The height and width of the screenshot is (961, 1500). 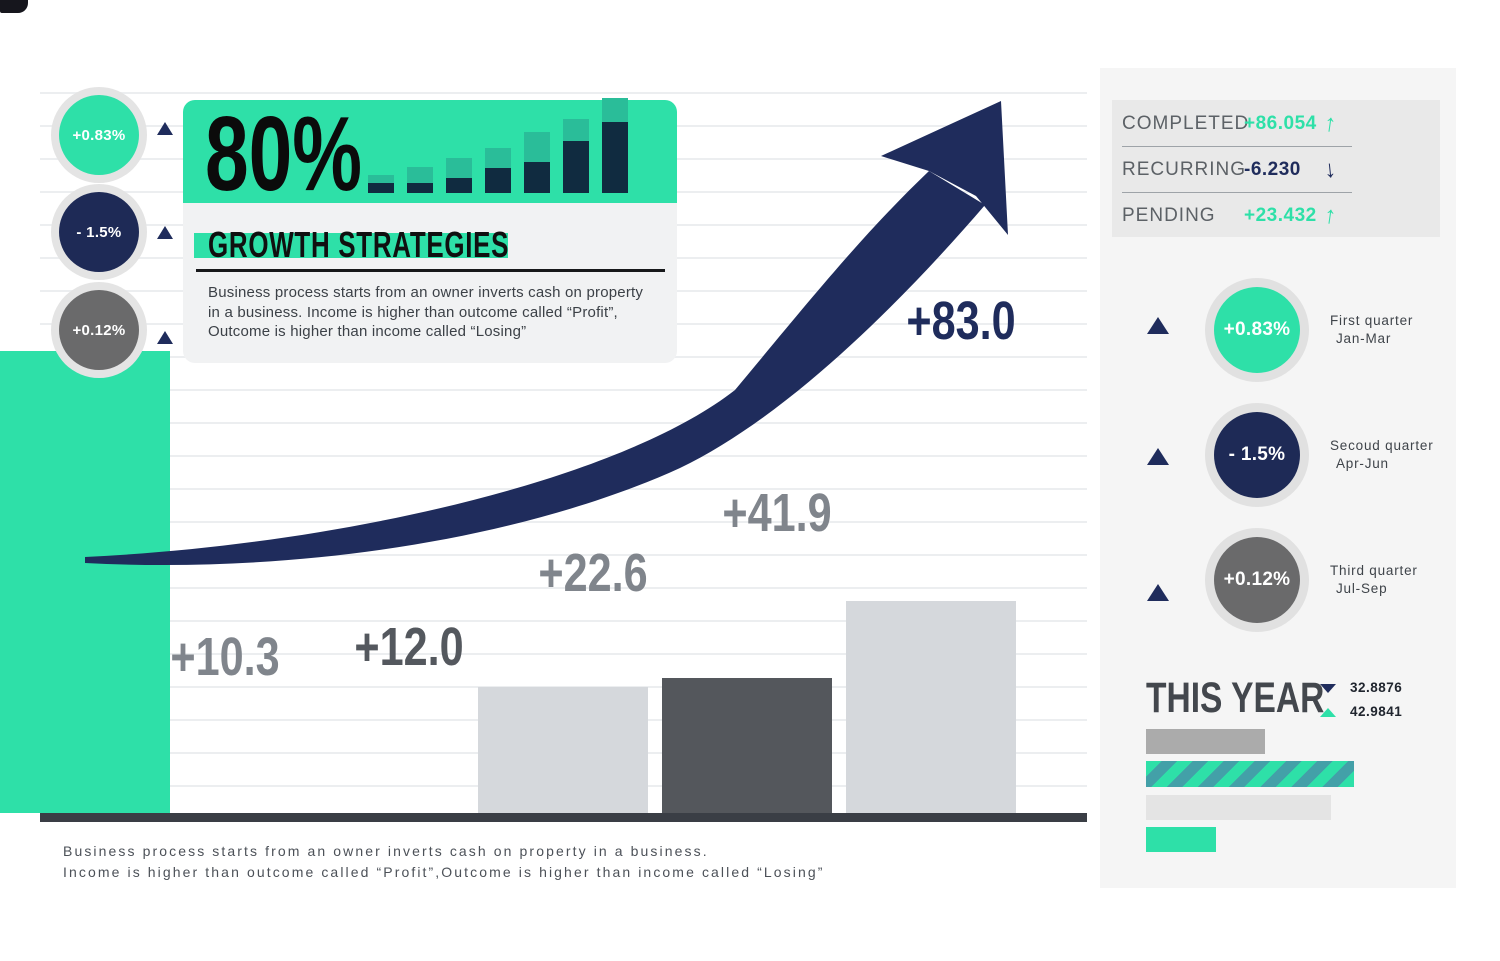 What do you see at coordinates (1364, 338) in the screenshot?
I see `quarter-range: Jan-Mar` at bounding box center [1364, 338].